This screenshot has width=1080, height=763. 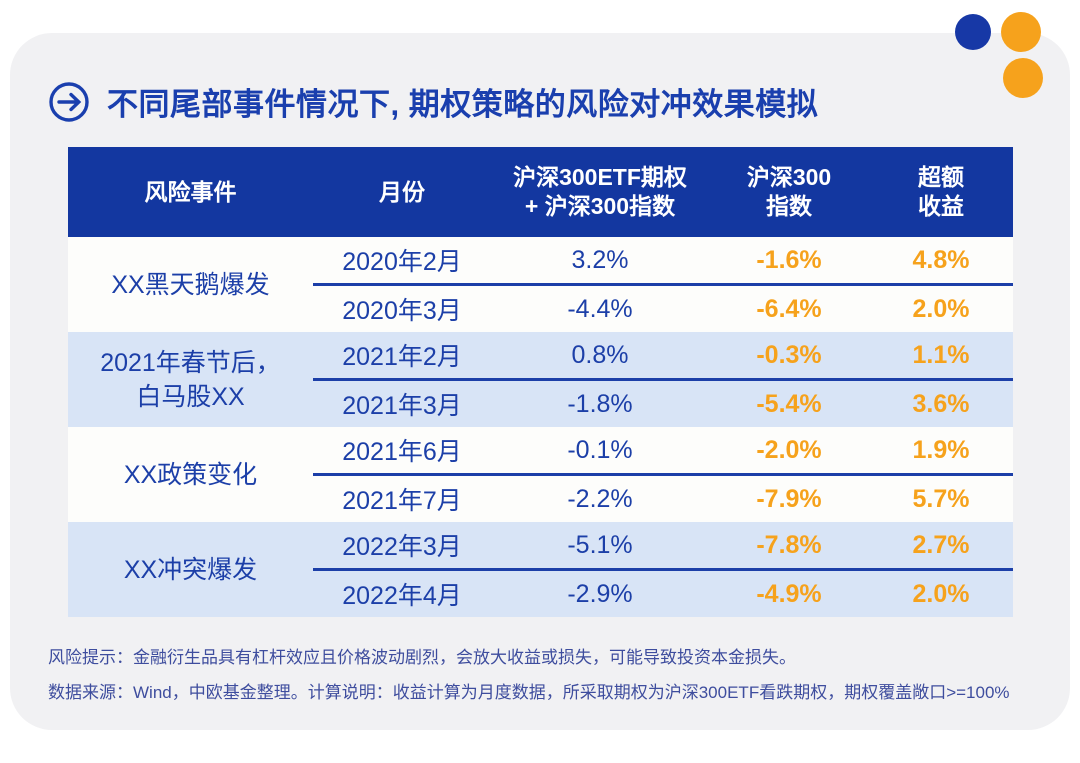 What do you see at coordinates (402, 311) in the screenshot?
I see `month-cell: 2020年3月` at bounding box center [402, 311].